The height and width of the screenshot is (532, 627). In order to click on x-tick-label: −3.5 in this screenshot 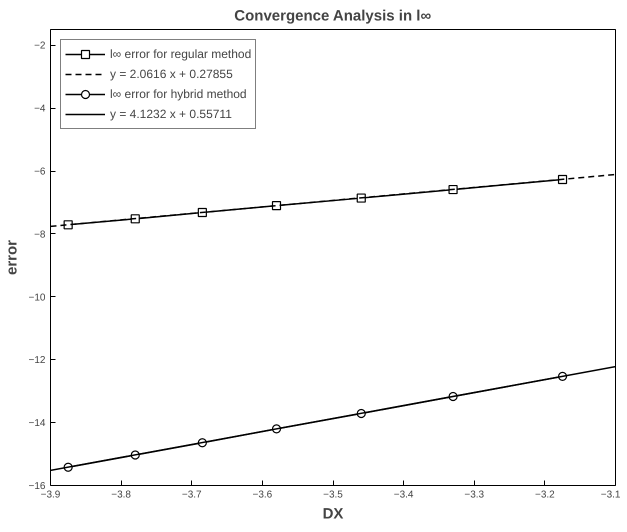, I will do `click(333, 495)`.